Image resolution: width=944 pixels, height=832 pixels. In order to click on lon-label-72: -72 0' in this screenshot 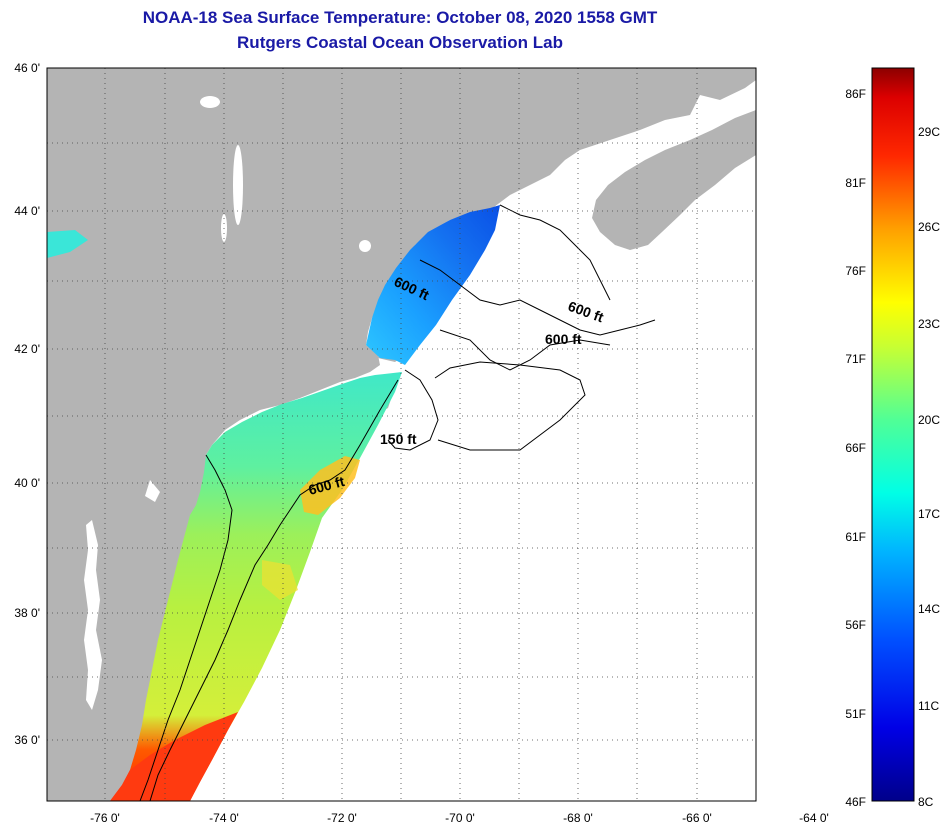, I will do `click(342, 818)`.